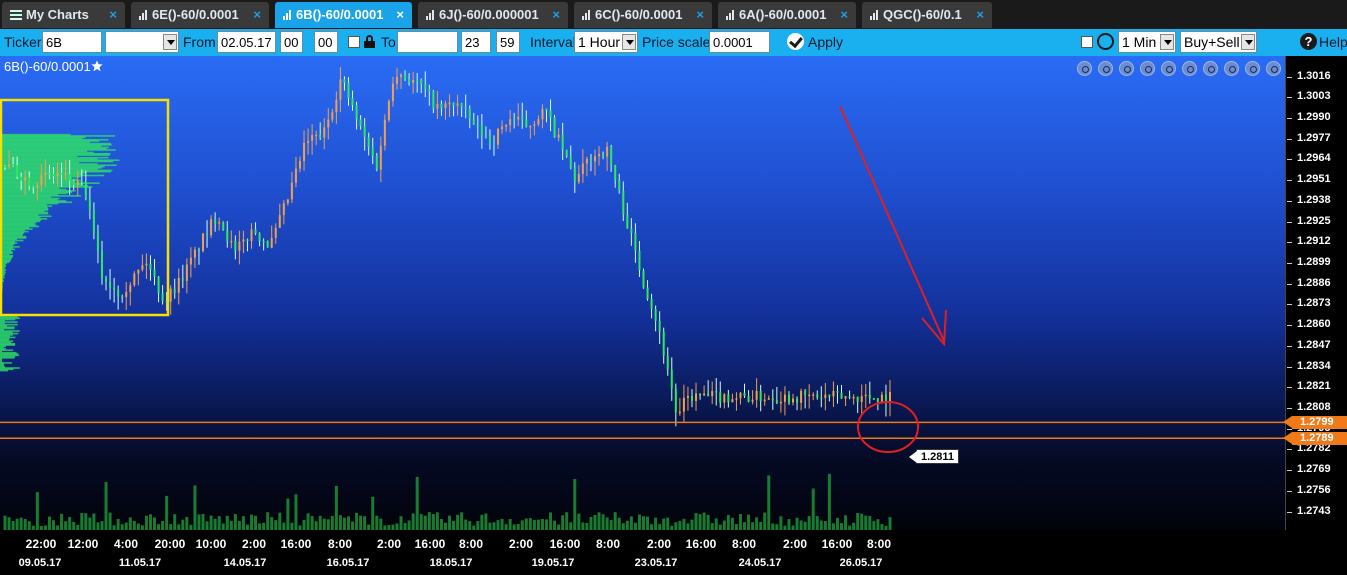  I want to click on y-tick-label: 1.2964, so click(1314, 158).